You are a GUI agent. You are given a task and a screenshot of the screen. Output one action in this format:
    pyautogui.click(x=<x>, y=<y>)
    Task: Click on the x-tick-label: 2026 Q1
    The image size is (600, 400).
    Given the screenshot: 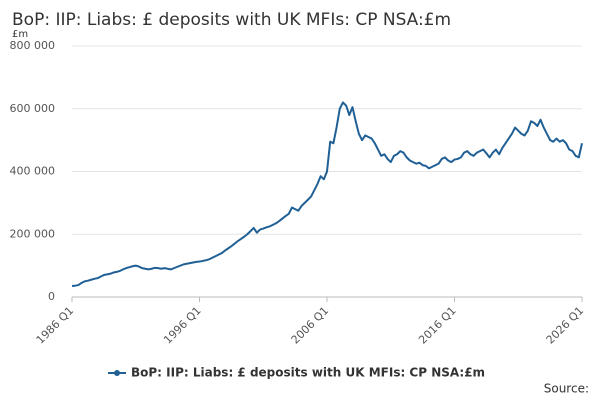 What is the action you would take?
    pyautogui.click(x=565, y=325)
    